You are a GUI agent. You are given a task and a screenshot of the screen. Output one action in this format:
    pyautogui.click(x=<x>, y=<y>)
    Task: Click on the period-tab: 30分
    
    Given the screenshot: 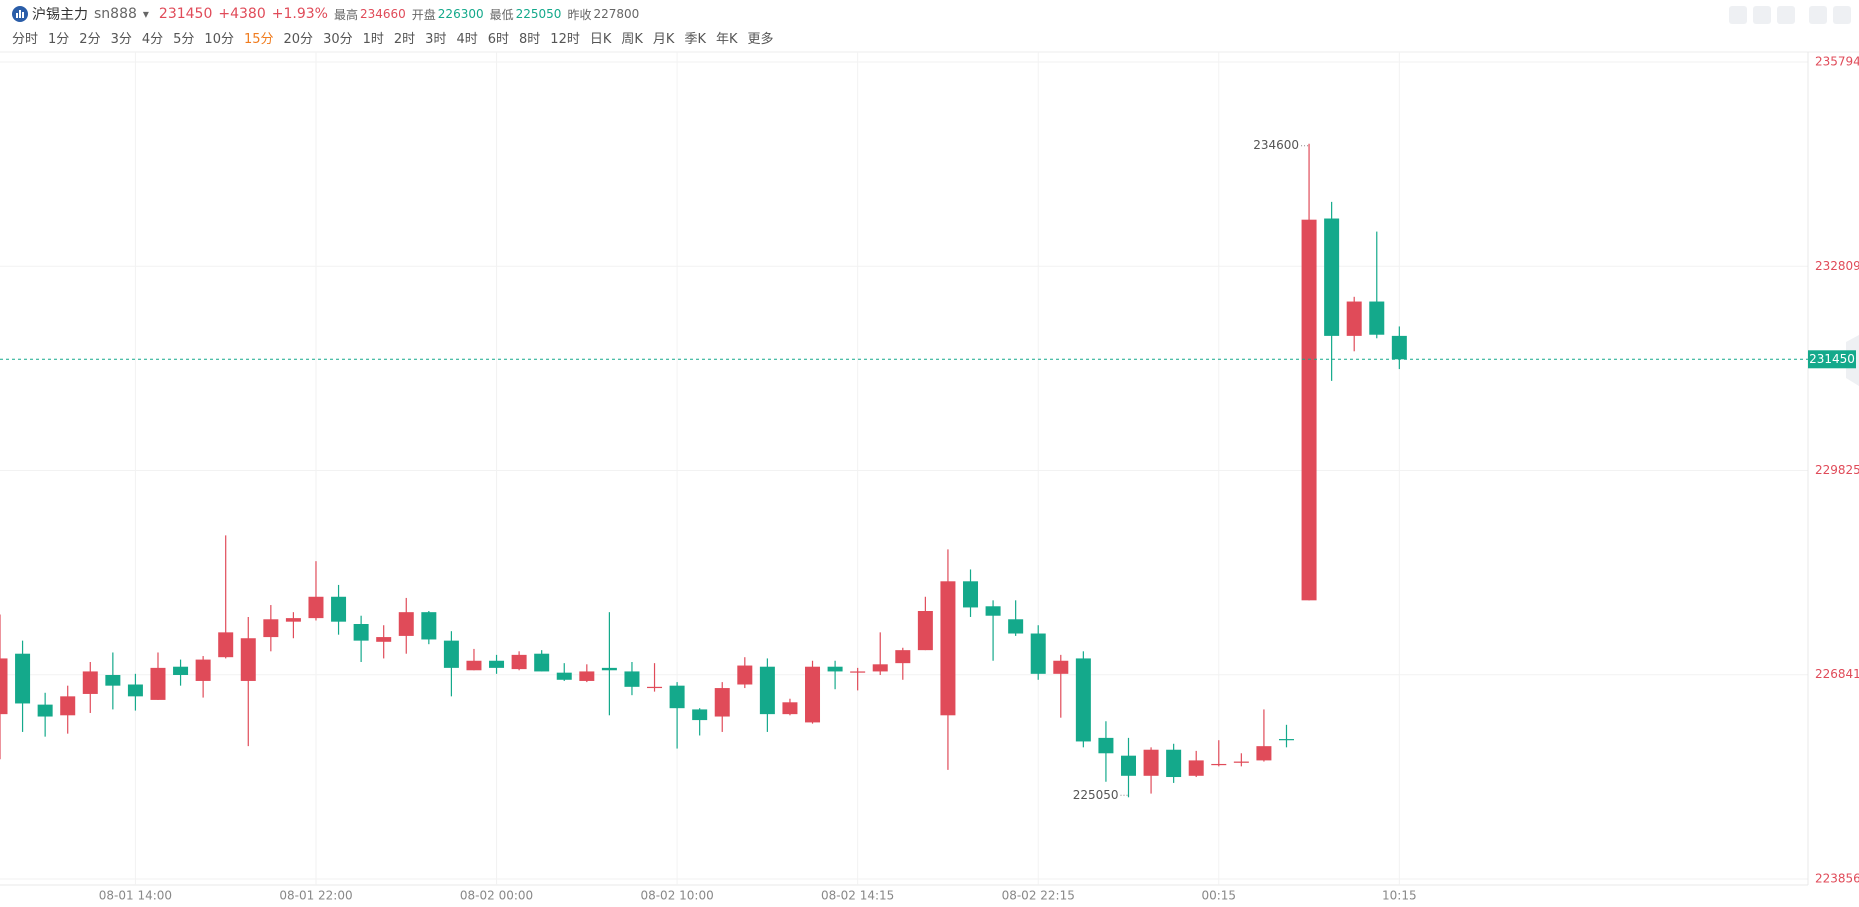 What is the action you would take?
    pyautogui.click(x=338, y=39)
    